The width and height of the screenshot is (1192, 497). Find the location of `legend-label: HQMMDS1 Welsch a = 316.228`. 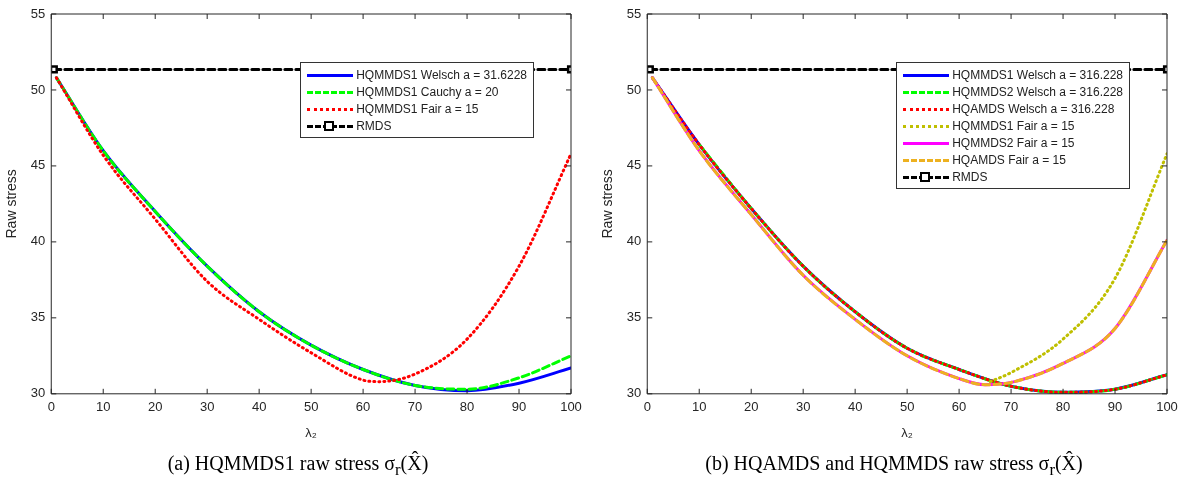

legend-label: HQMMDS1 Welsch a = 316.228 is located at coordinates (1037, 74).